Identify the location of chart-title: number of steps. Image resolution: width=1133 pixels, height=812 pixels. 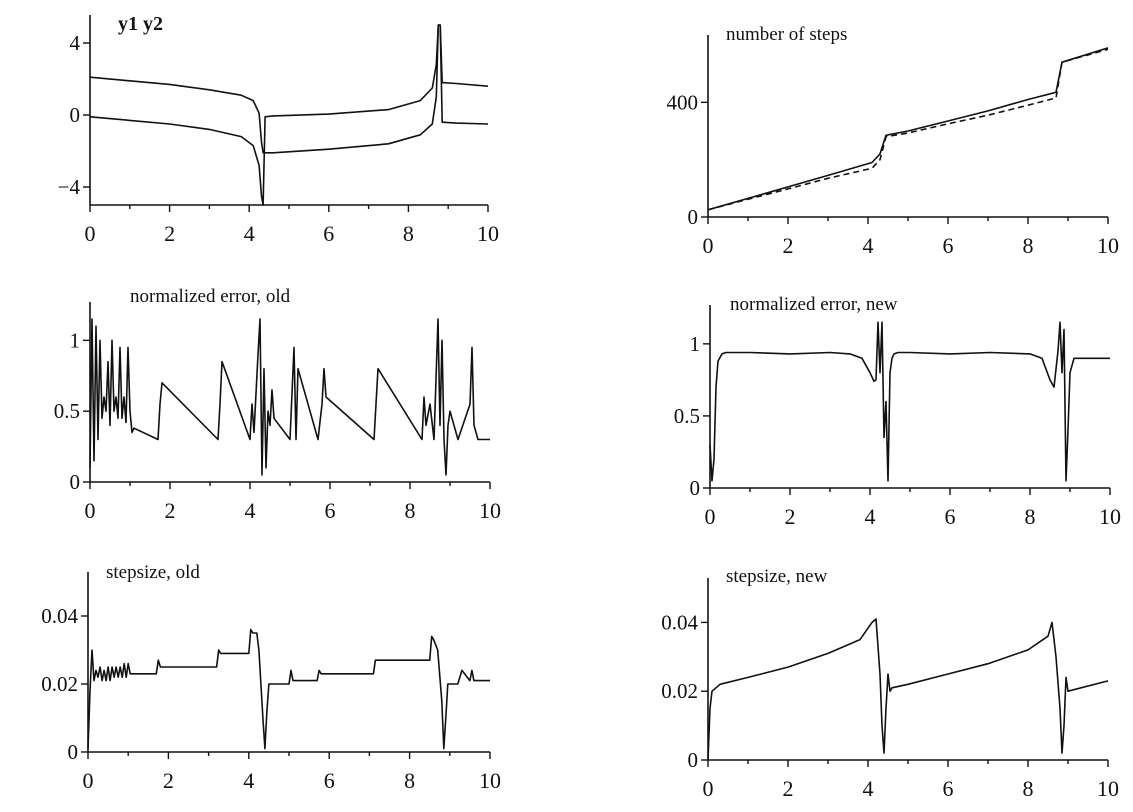
(786, 34).